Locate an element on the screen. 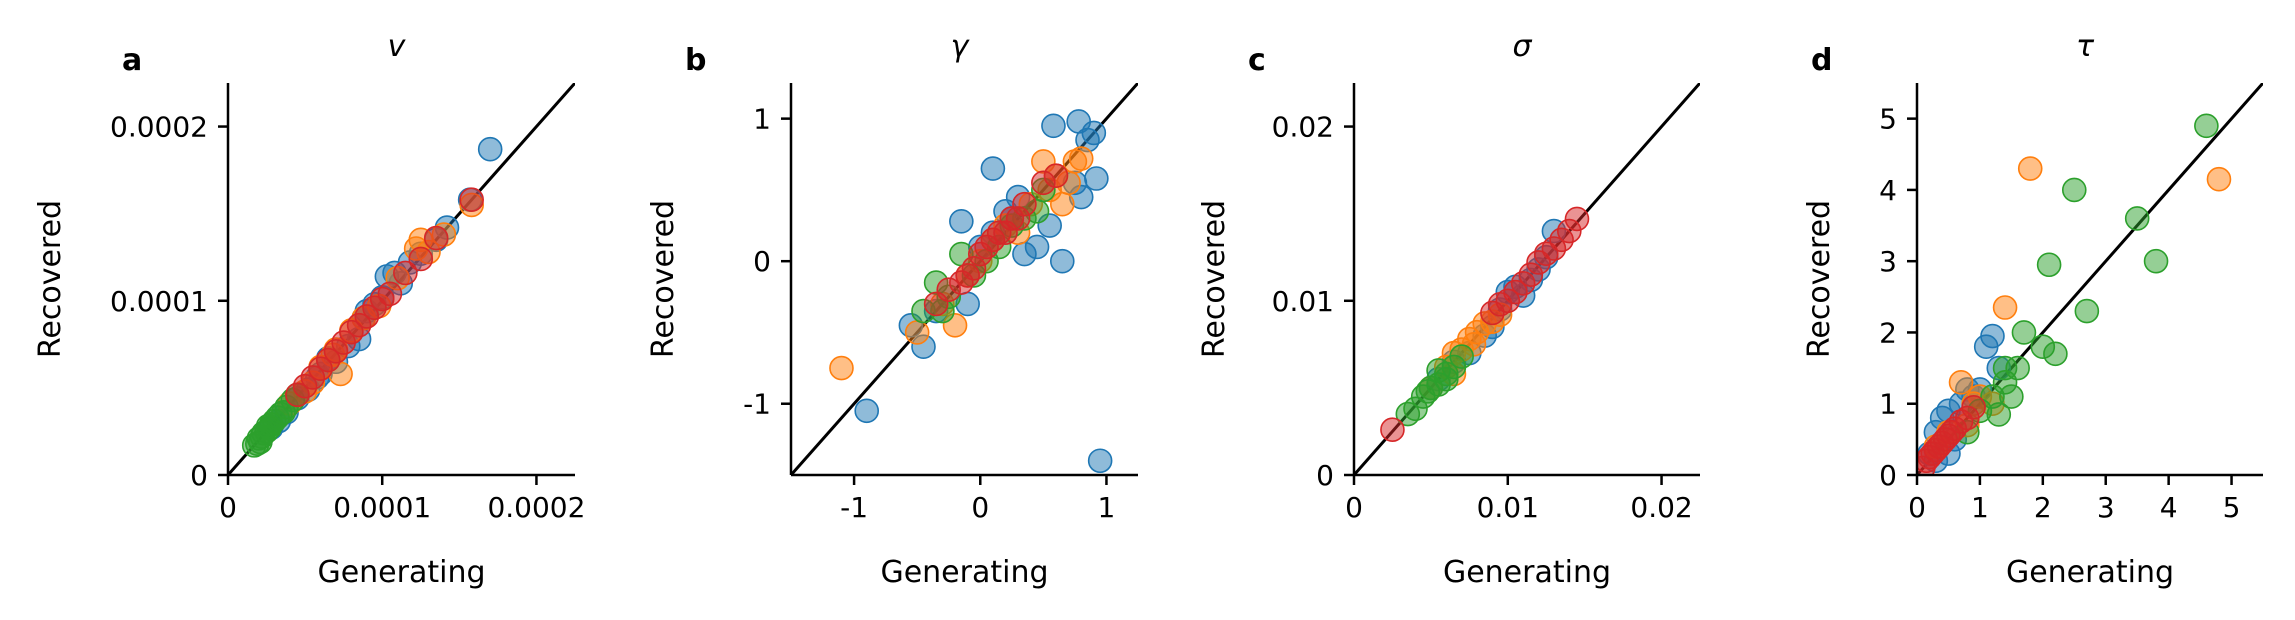  y-tick-label: 0.01 is located at coordinates (1303, 301).